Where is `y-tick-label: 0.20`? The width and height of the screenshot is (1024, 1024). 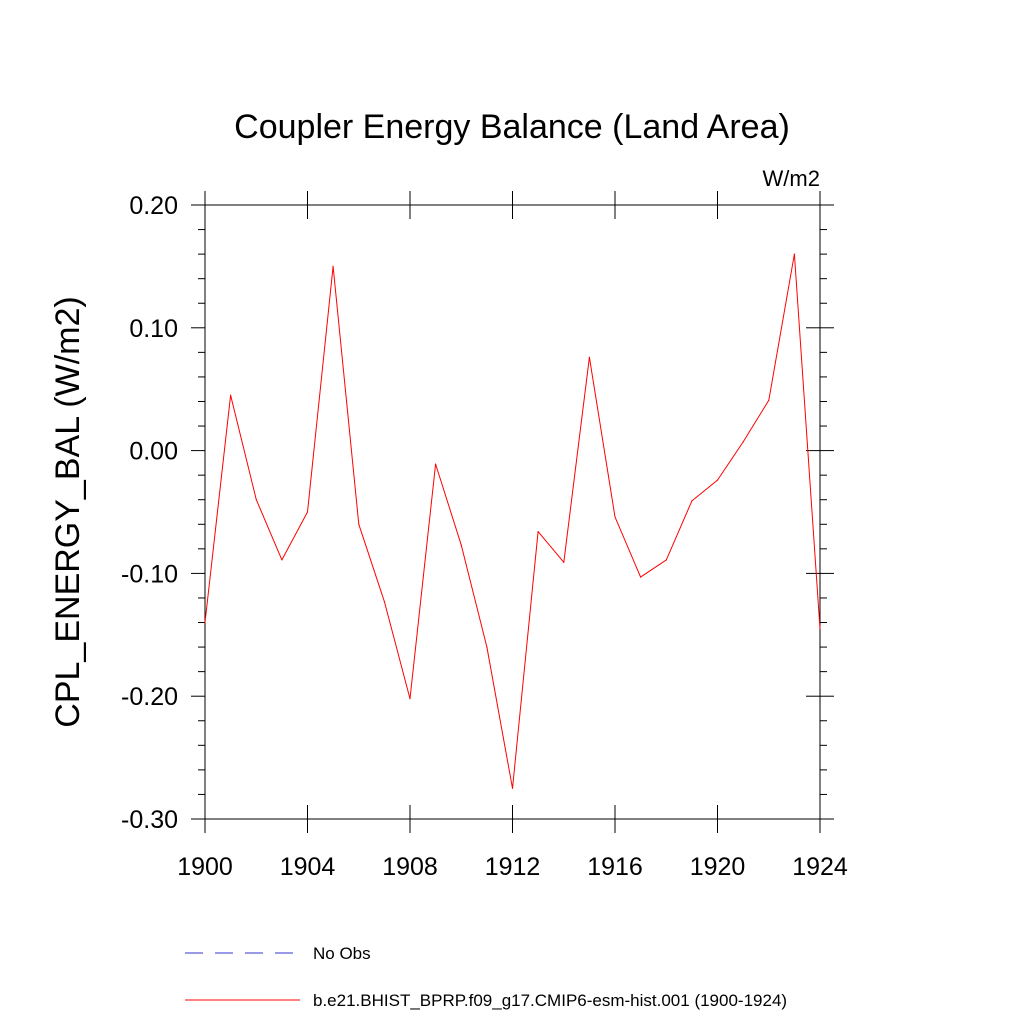 y-tick-label: 0.20 is located at coordinates (153, 206).